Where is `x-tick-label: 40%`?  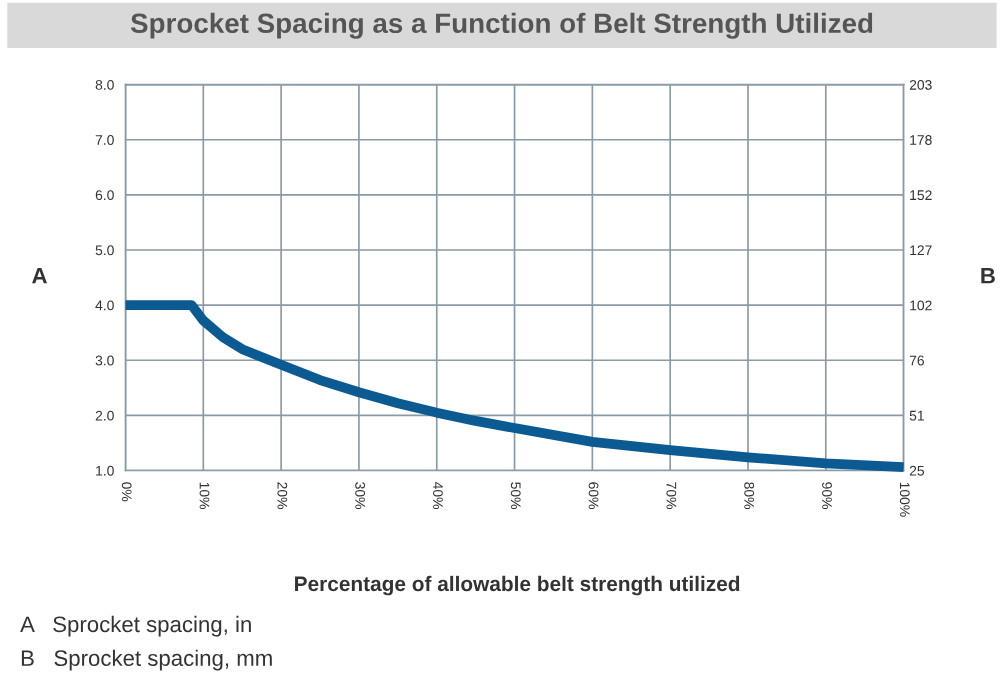 x-tick-label: 40% is located at coordinates (438, 495).